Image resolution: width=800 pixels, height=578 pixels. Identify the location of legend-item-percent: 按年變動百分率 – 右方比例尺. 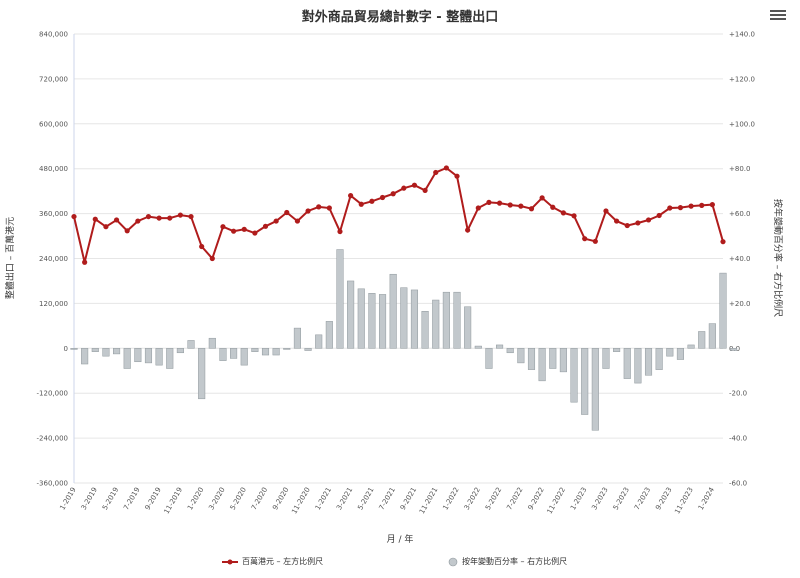
(507, 561).